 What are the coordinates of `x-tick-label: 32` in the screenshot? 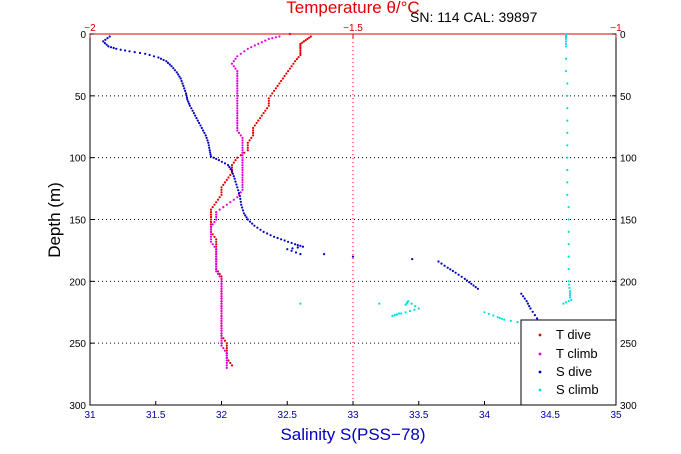 It's located at (222, 415).